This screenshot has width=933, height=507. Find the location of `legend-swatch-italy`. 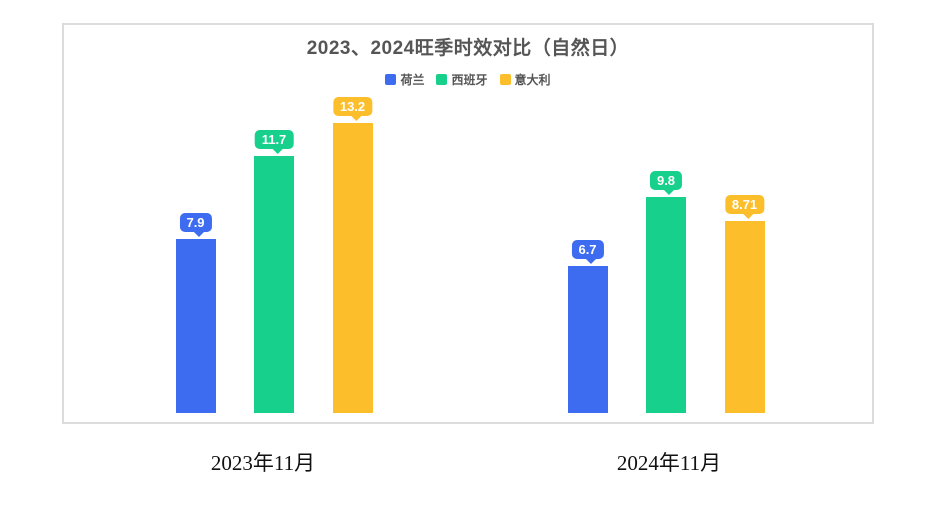

legend-swatch-italy is located at coordinates (505, 79).